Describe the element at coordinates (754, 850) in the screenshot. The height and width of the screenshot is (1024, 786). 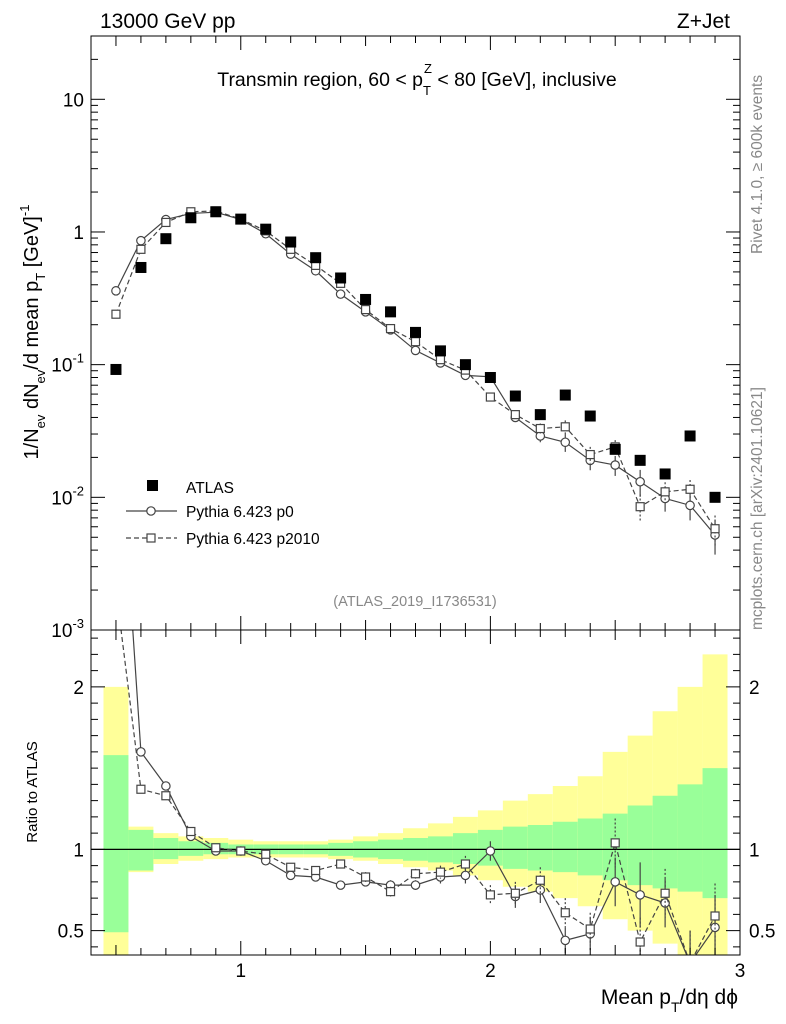
I see `ratio-ytick-label-right: 1` at that location.